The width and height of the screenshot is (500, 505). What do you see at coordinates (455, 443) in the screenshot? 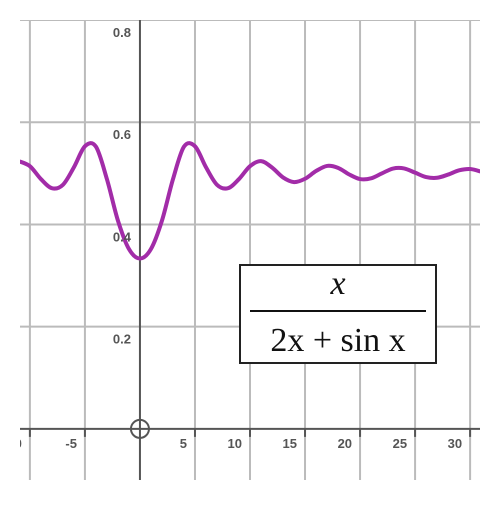
I see `x-tick-label: 30` at bounding box center [455, 443].